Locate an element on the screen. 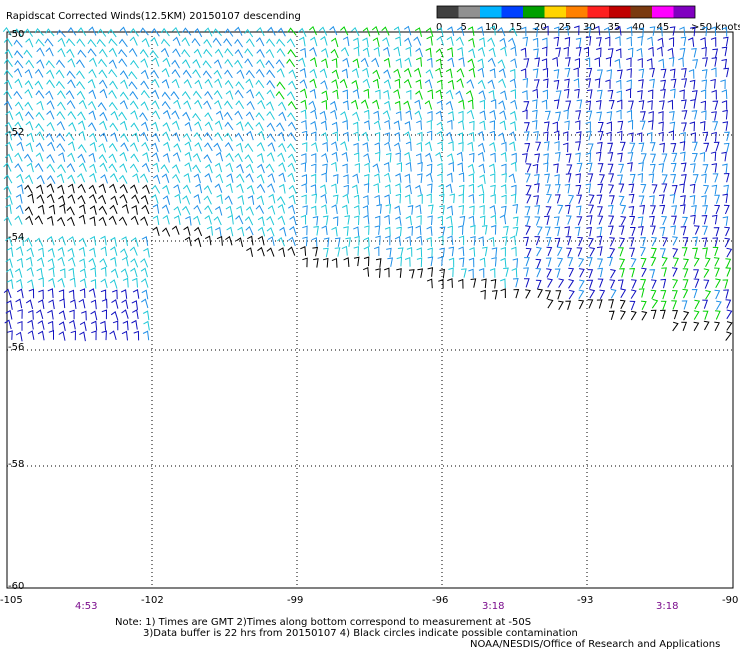 This screenshot has width=740, height=650. legend-swatch is located at coordinates (620, 12).